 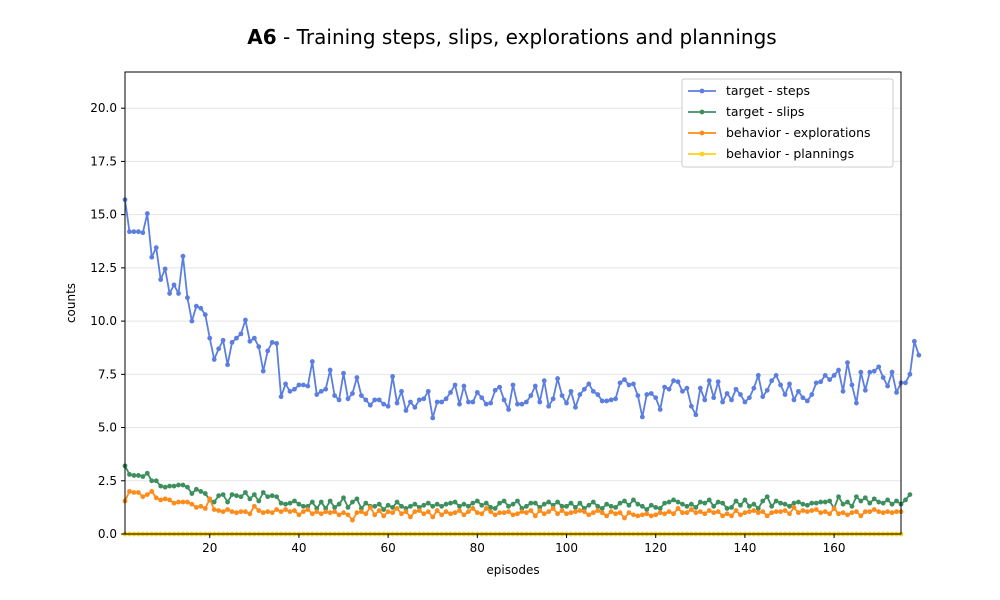 I want to click on y-tick-label: 12.5, so click(x=103, y=268).